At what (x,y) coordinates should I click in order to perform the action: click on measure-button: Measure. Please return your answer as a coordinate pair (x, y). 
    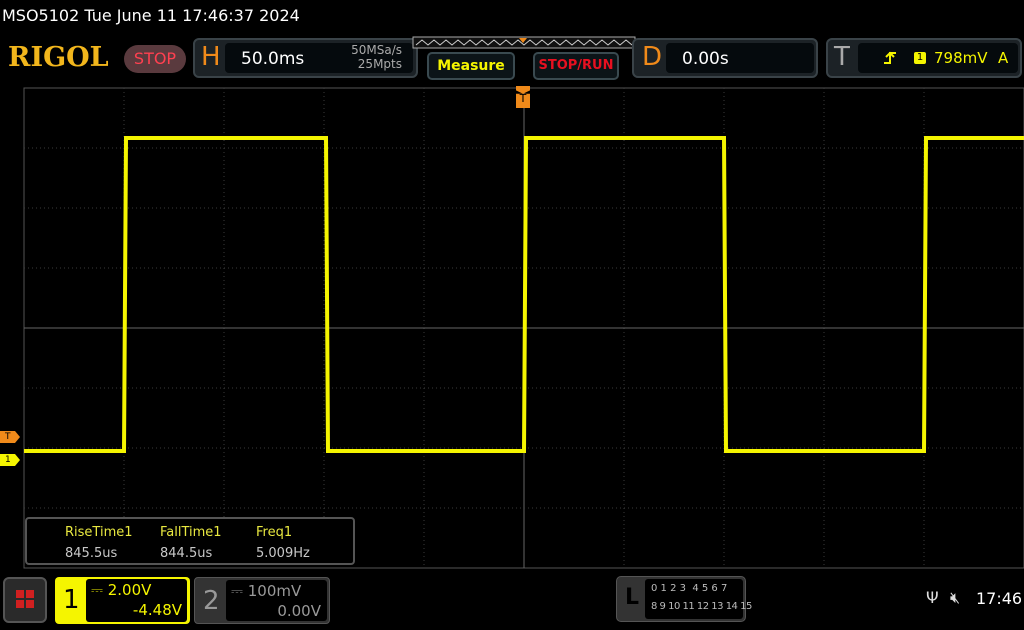
    Looking at the image, I should click on (471, 66).